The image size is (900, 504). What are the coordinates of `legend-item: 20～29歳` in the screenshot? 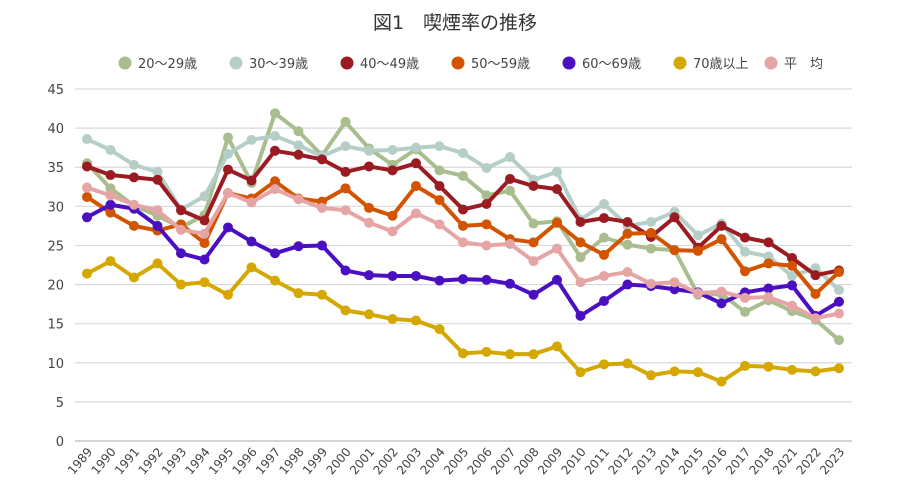 It's located at (157, 64).